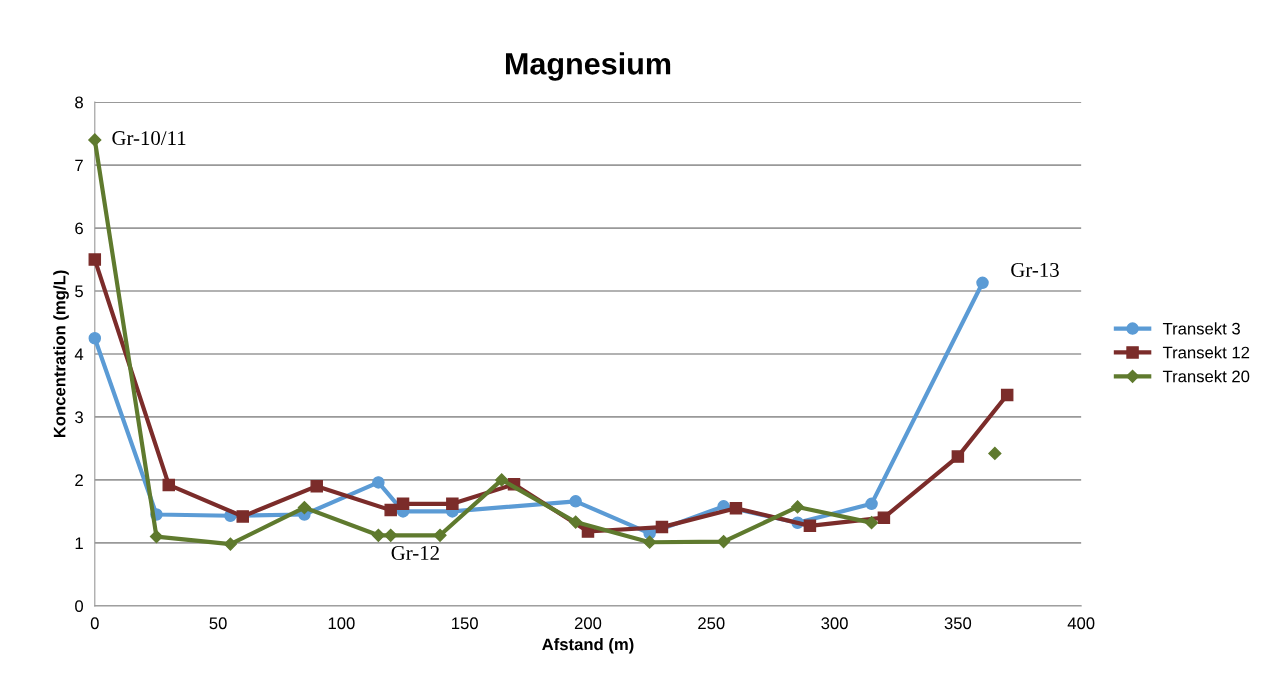 This screenshot has width=1281, height=690. Describe the element at coordinates (465, 623) in the screenshot. I see `x-tick-label: 150` at that location.